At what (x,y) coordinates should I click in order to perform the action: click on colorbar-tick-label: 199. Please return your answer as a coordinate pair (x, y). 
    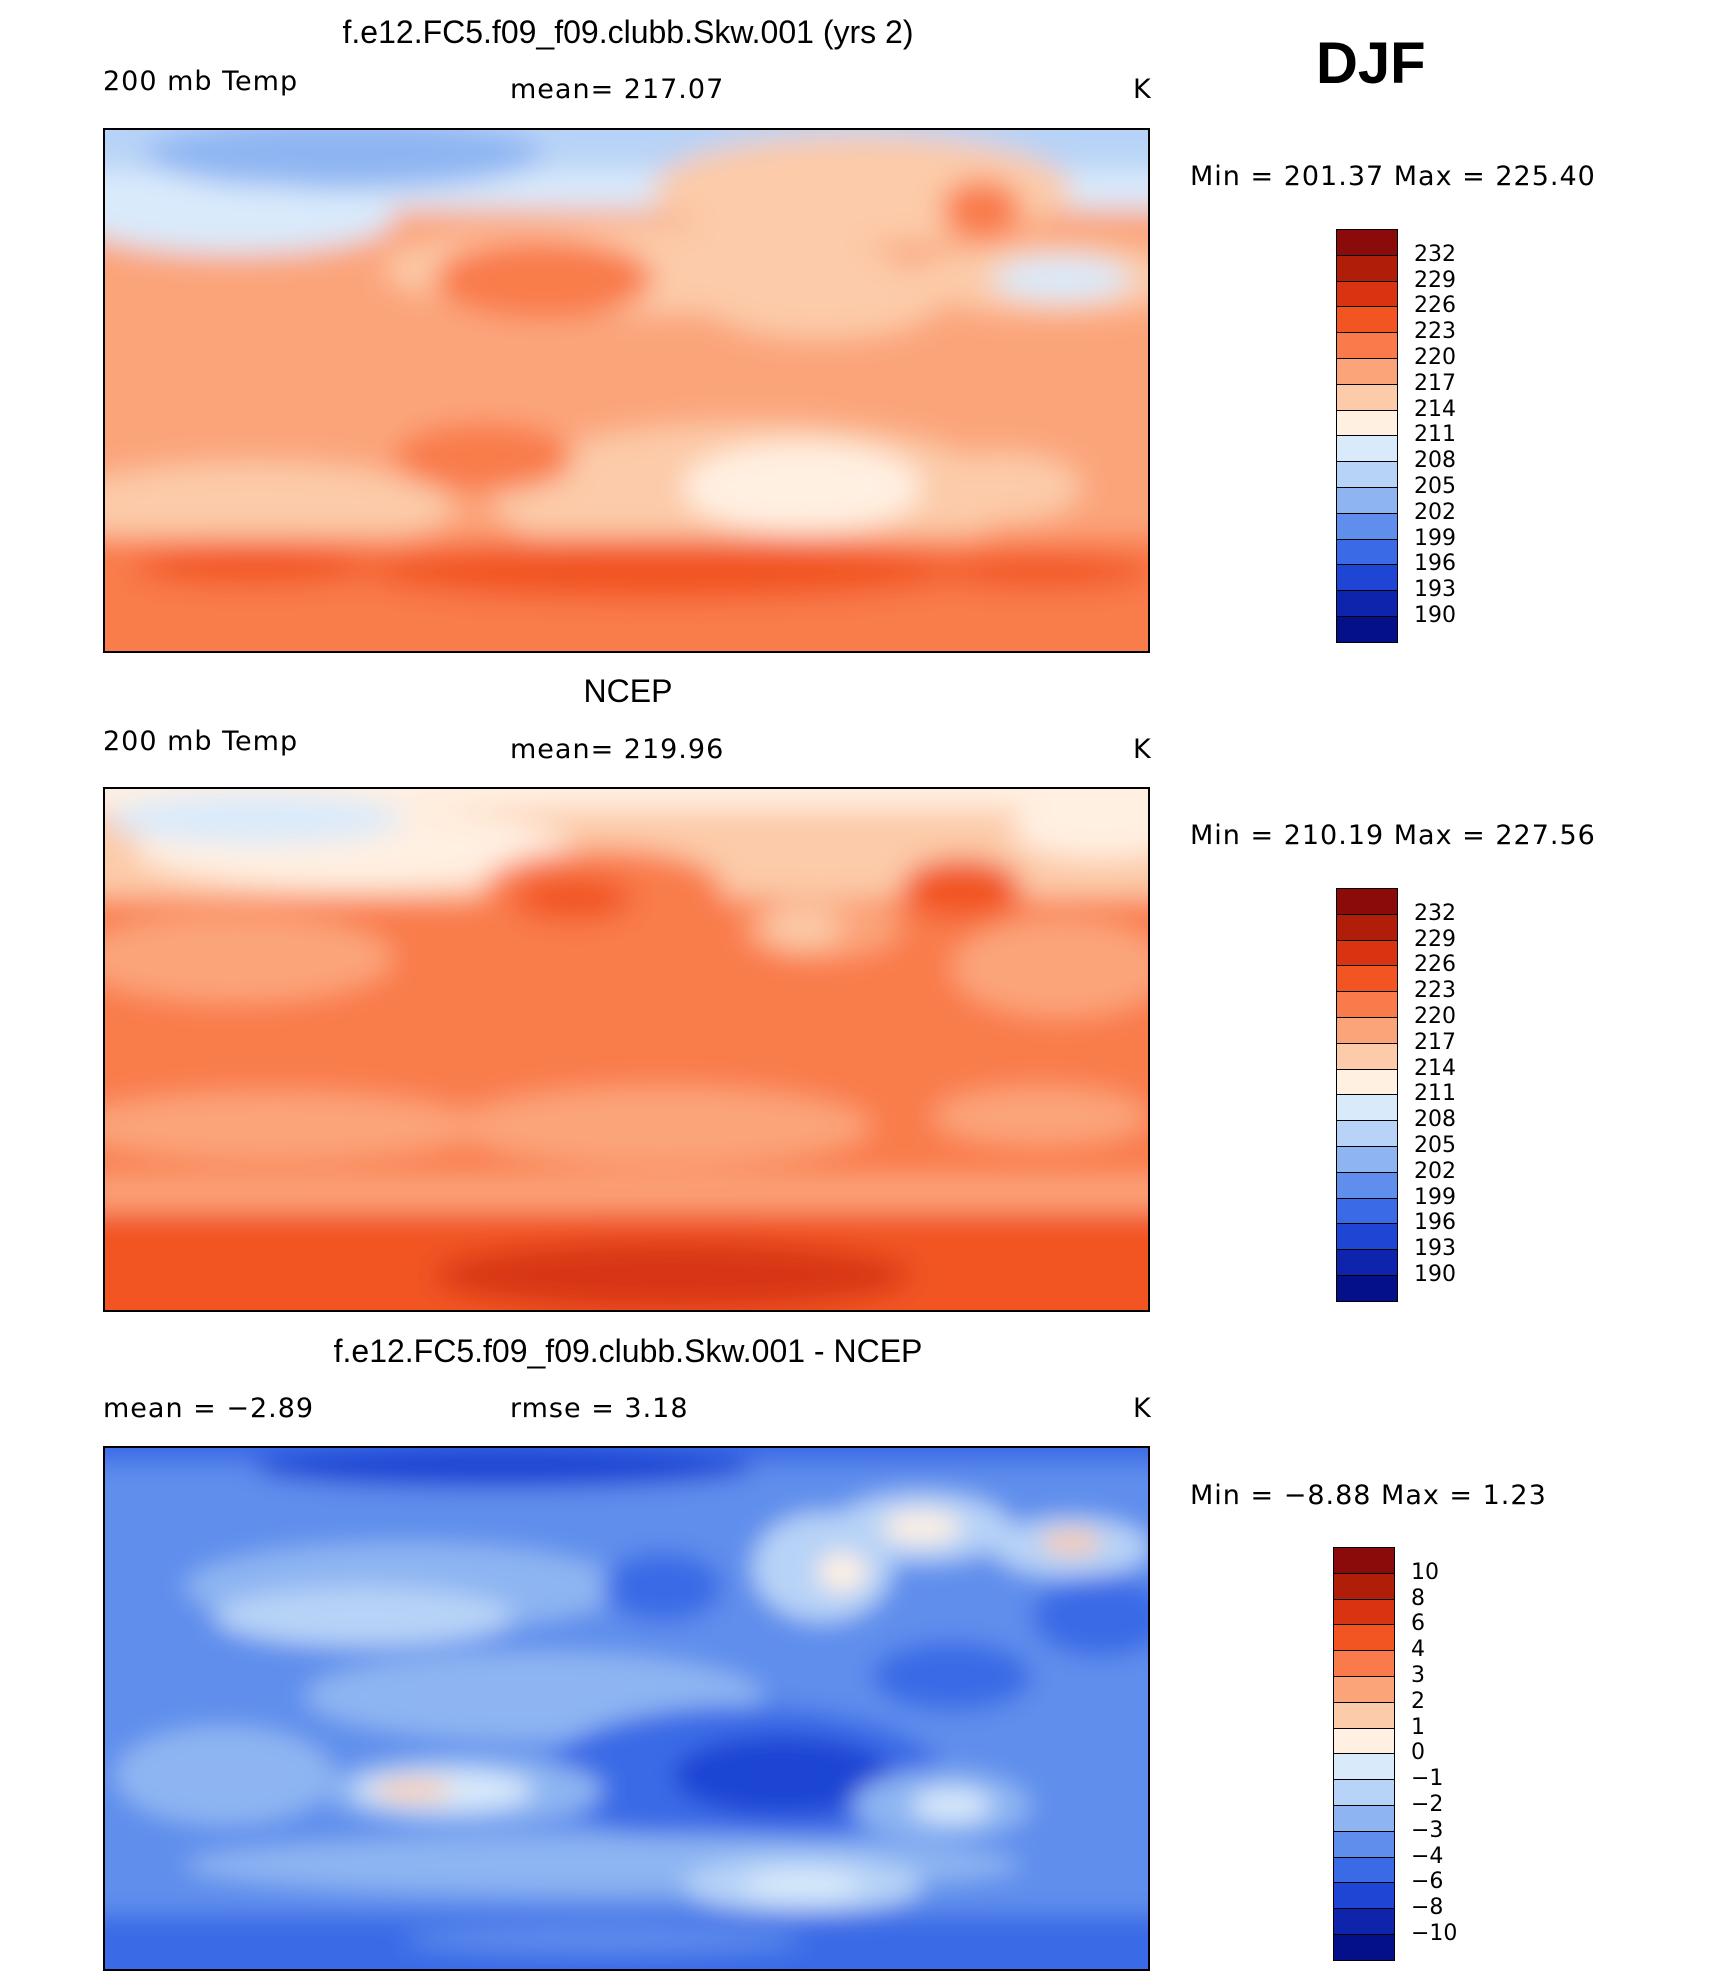
    Looking at the image, I should click on (1435, 538).